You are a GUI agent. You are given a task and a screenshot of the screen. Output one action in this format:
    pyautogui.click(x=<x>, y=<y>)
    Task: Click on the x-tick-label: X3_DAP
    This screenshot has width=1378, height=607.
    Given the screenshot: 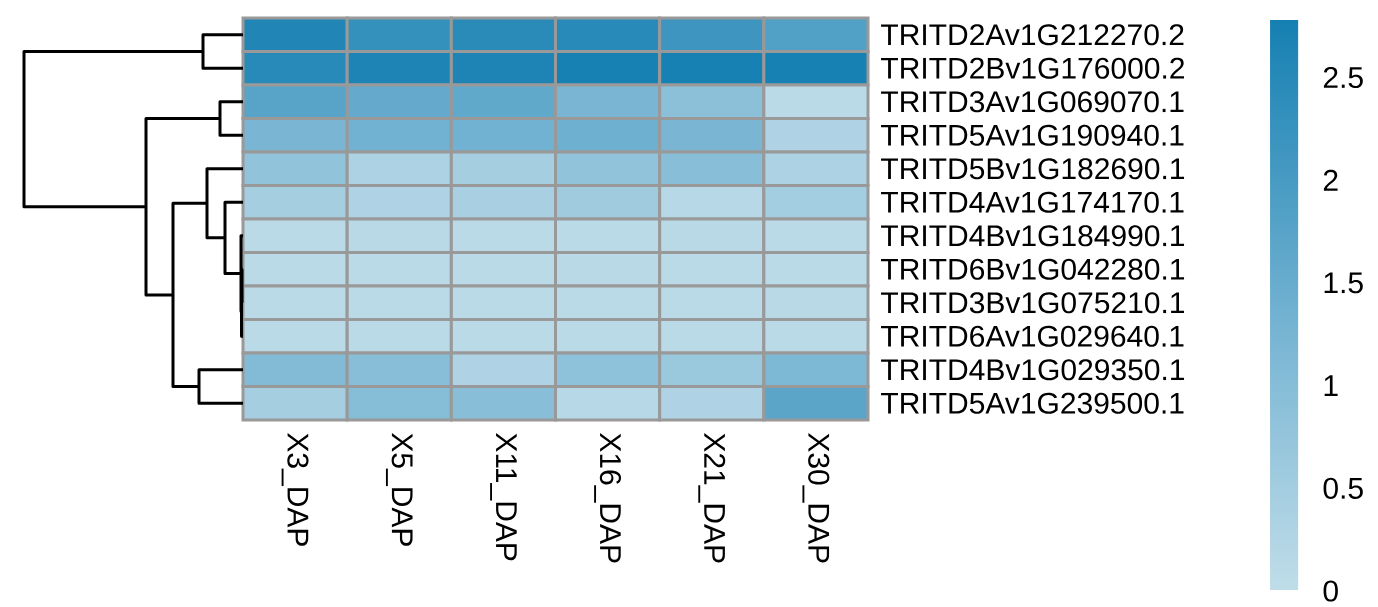 What is the action you would take?
    pyautogui.click(x=295, y=489)
    